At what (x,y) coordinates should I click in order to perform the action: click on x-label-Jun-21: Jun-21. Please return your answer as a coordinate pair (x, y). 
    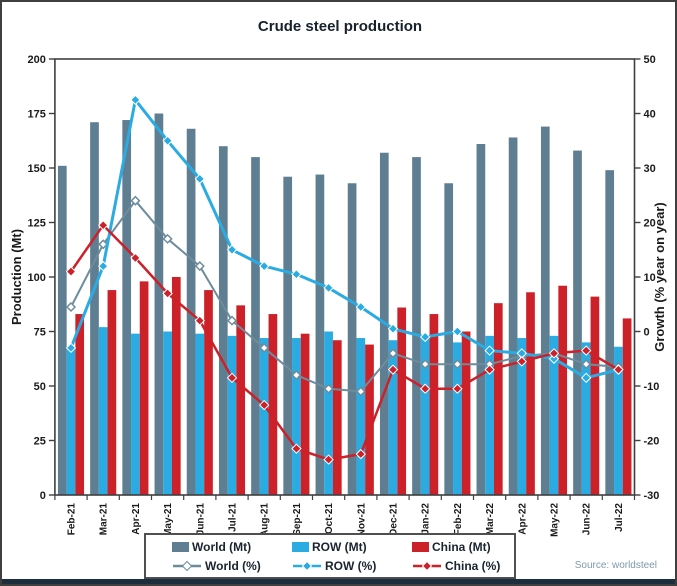
    Looking at the image, I should click on (200, 519).